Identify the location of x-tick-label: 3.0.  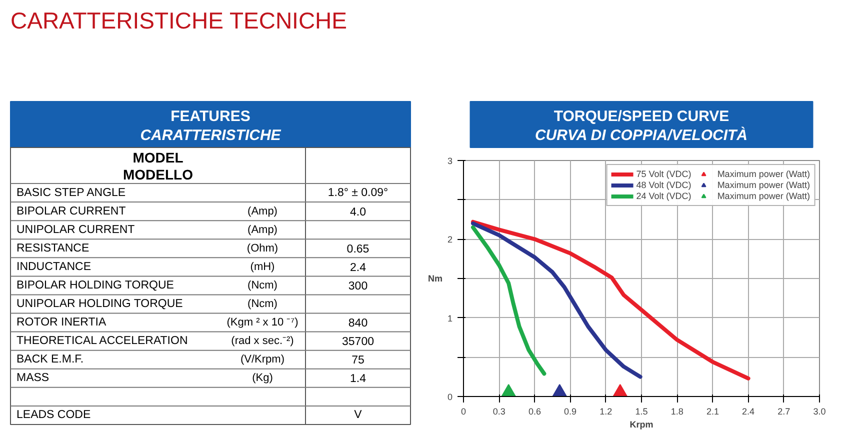
(819, 411).